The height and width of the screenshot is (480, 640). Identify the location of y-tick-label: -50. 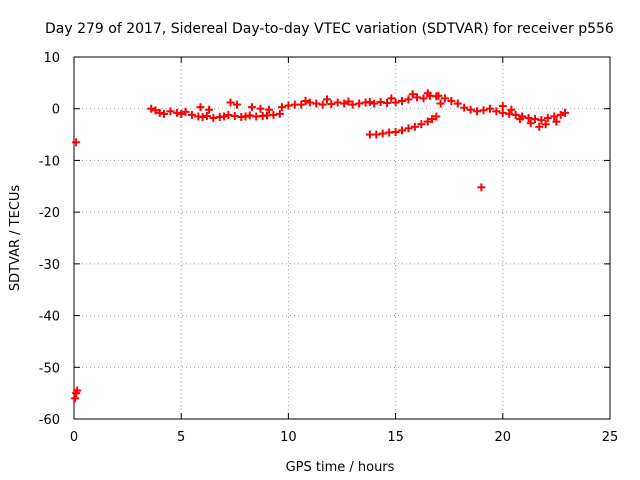
(49, 368).